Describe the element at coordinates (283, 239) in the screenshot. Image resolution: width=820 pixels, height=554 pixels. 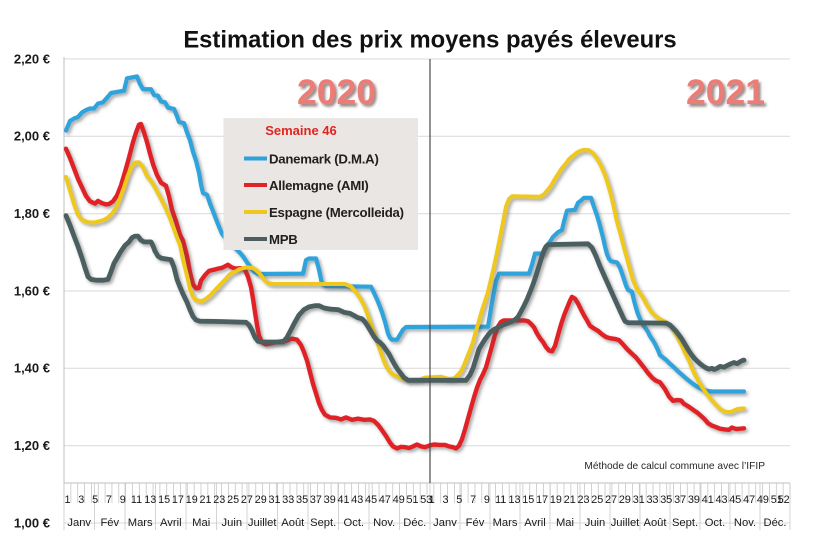
I see `svg-text: MPB` at that location.